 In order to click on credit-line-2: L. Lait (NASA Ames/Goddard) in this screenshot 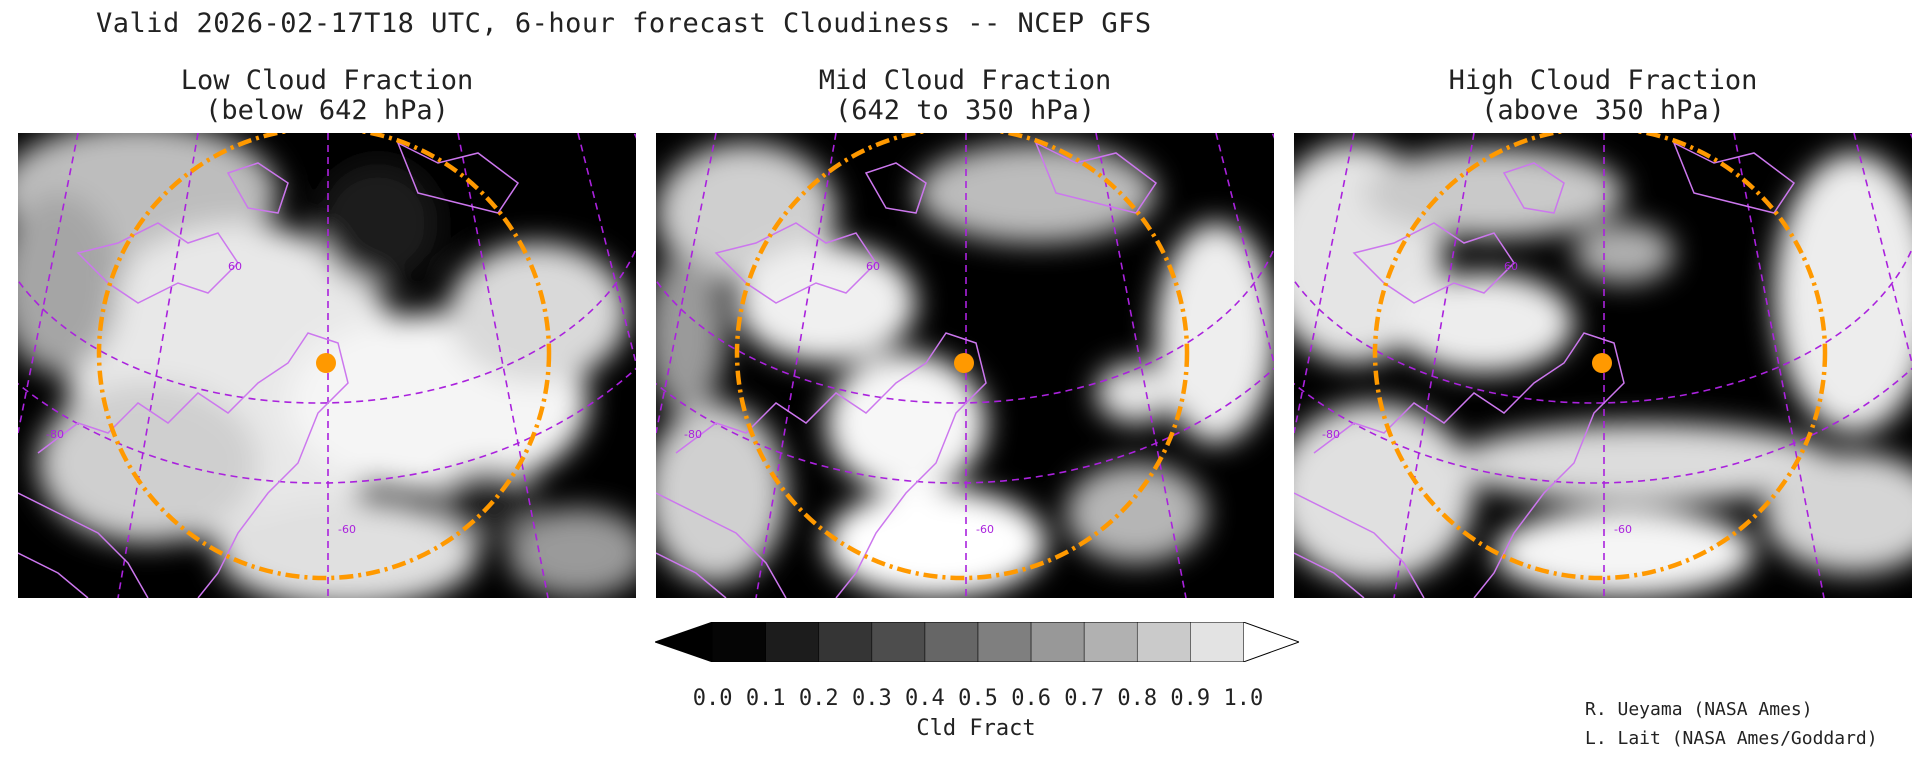, I will do `click(1731, 738)`.